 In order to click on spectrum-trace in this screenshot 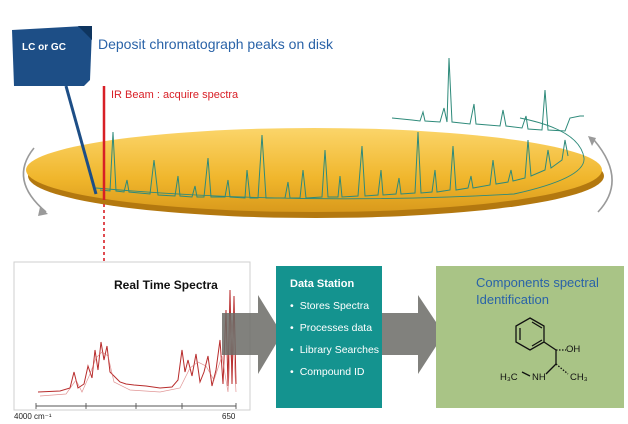, I will do `click(137, 341)`.